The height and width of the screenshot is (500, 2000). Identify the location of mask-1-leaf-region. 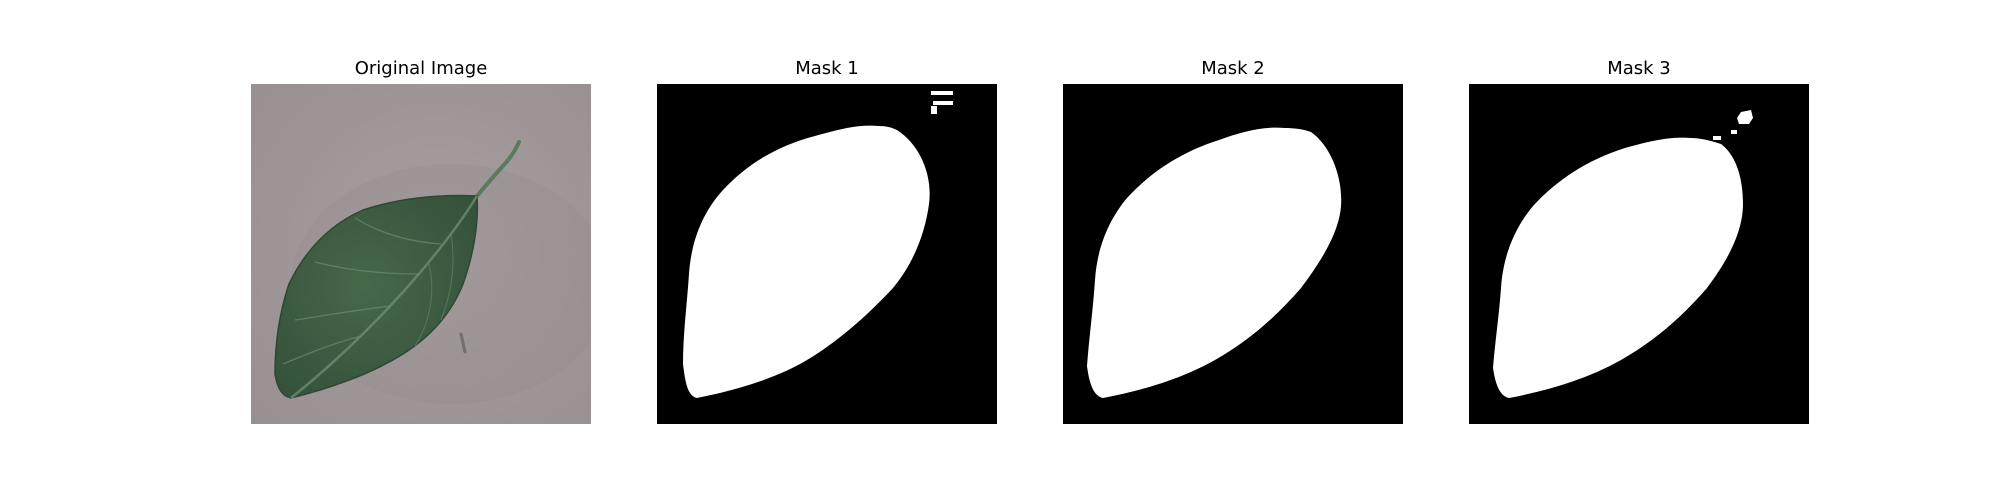
(806, 261).